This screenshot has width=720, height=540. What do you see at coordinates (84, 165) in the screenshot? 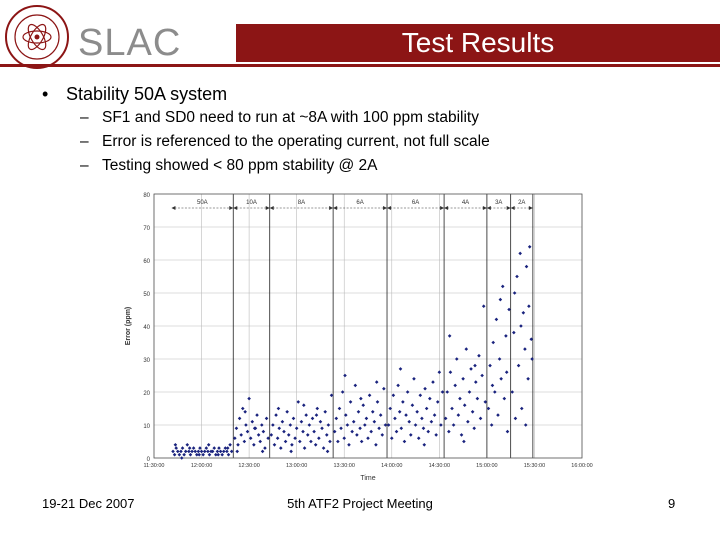
I see `dash-marker: –` at bounding box center [84, 165].